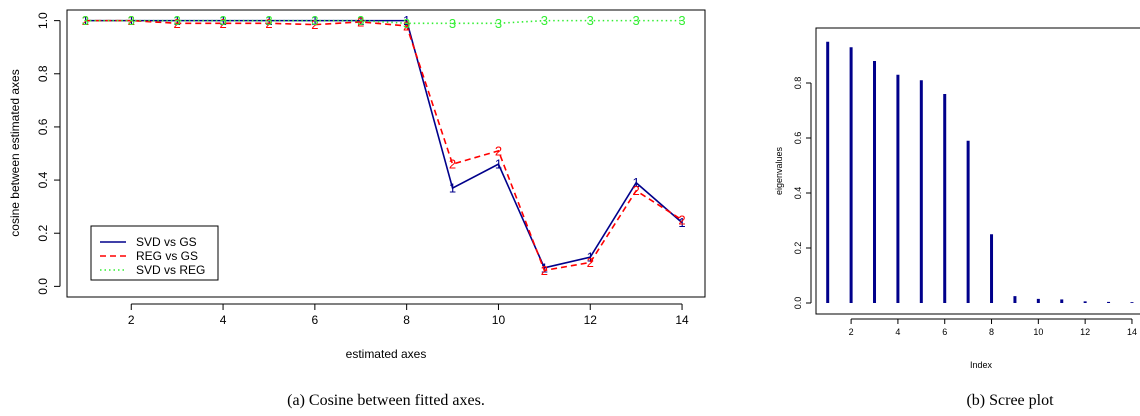 Image resolution: width=1140 pixels, height=416 pixels. Describe the element at coordinates (1010, 400) in the screenshot. I see `caption-b: (b) Scree plot` at that location.